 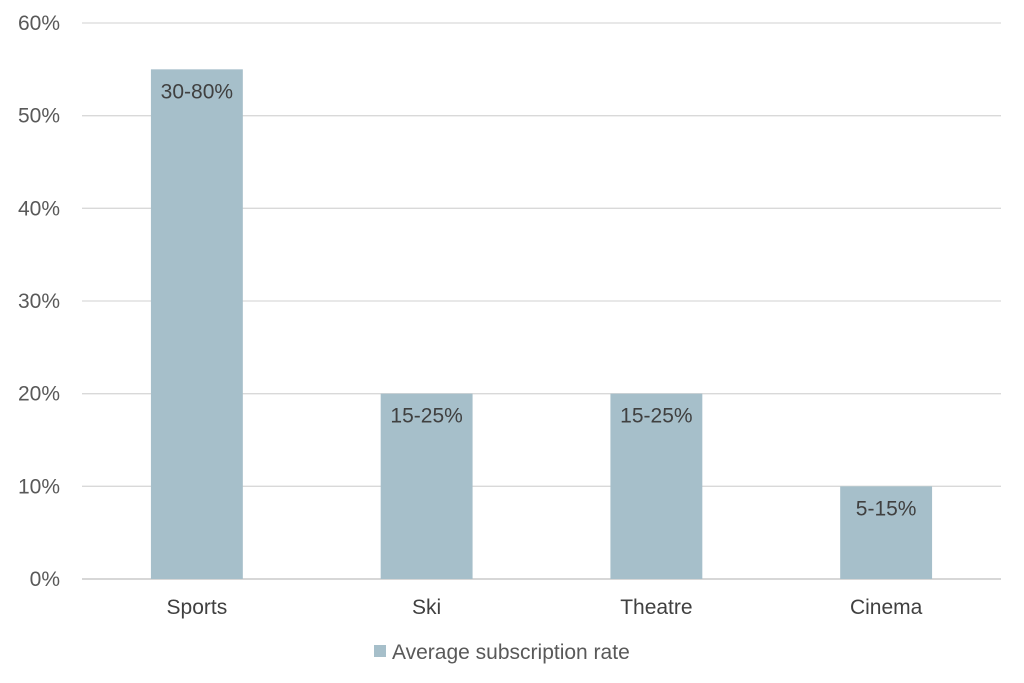 What do you see at coordinates (39, 116) in the screenshot?
I see `y-tick-label: 50%` at bounding box center [39, 116].